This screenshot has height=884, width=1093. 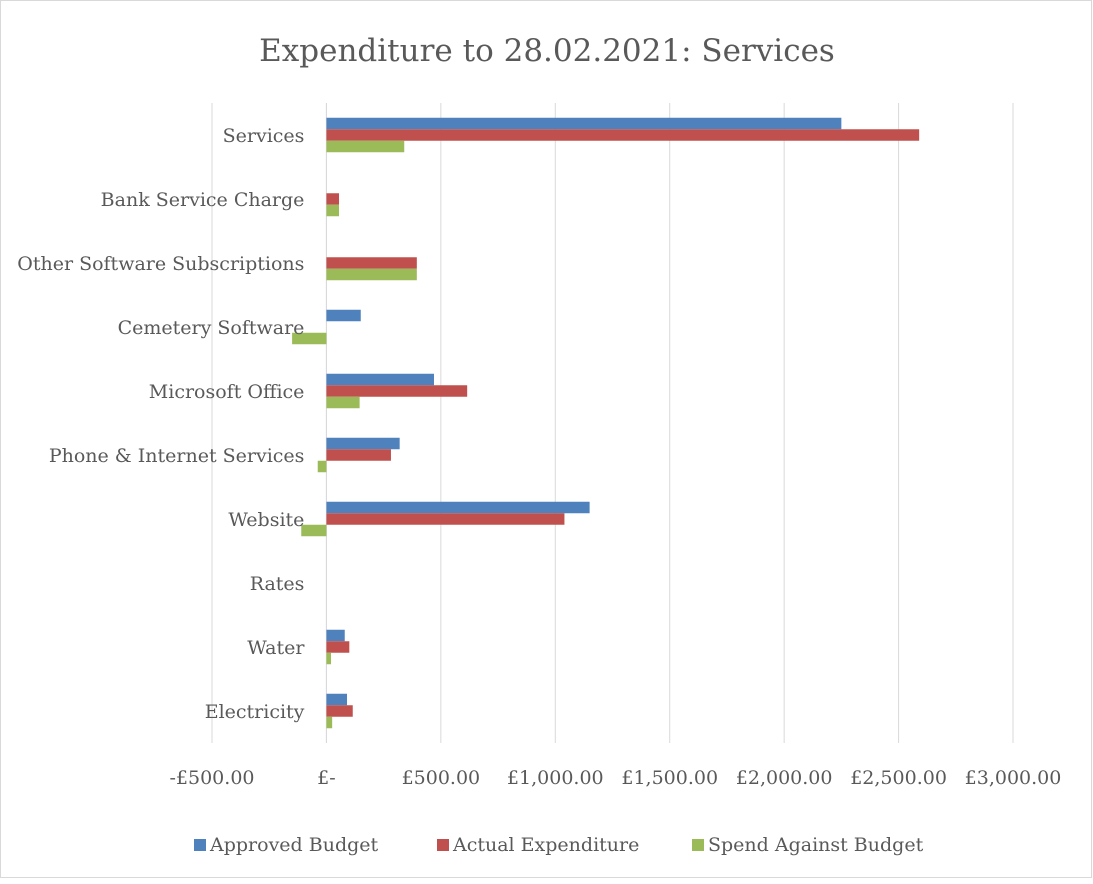 I want to click on bar-spend-against-budget-cemetery-software, so click(x=309, y=338).